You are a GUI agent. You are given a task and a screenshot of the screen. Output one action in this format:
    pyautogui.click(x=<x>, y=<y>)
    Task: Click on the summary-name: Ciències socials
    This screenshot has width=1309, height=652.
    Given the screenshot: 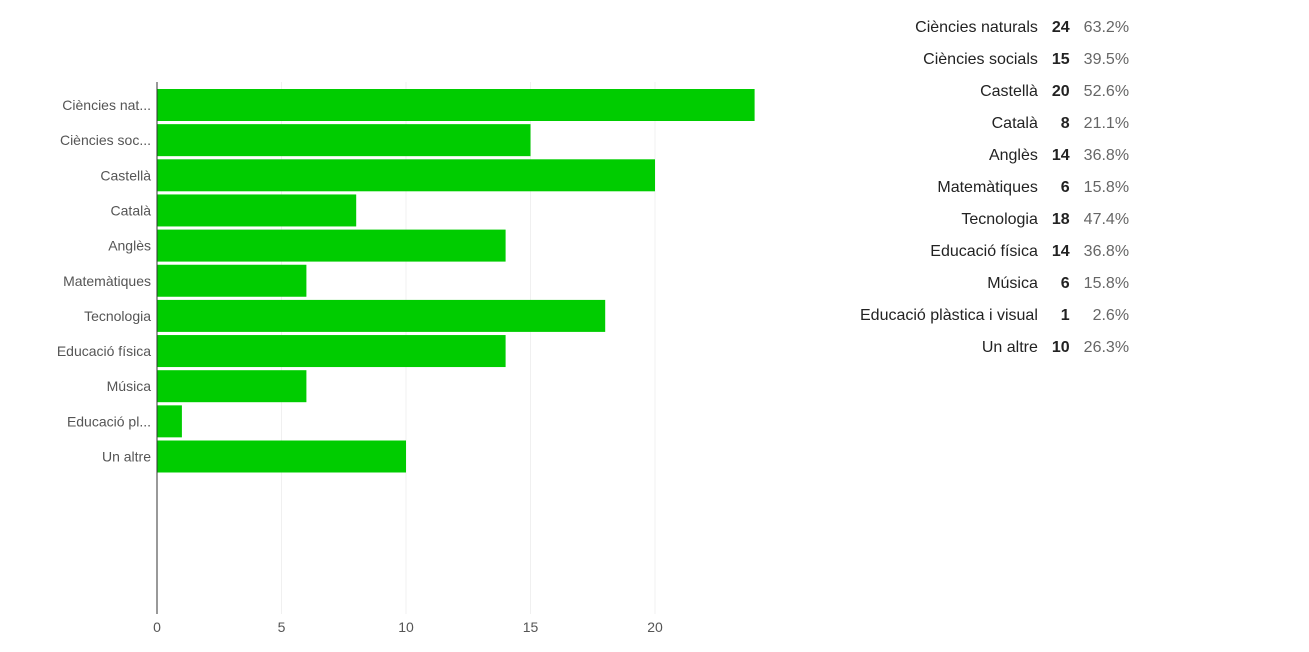 What is the action you would take?
    pyautogui.click(x=980, y=59)
    